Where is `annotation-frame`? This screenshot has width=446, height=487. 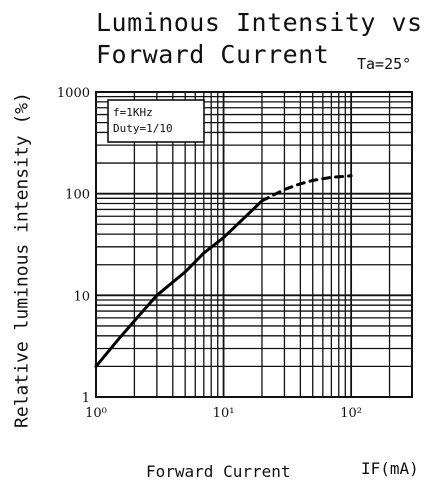 annotation-frame is located at coordinates (156, 121).